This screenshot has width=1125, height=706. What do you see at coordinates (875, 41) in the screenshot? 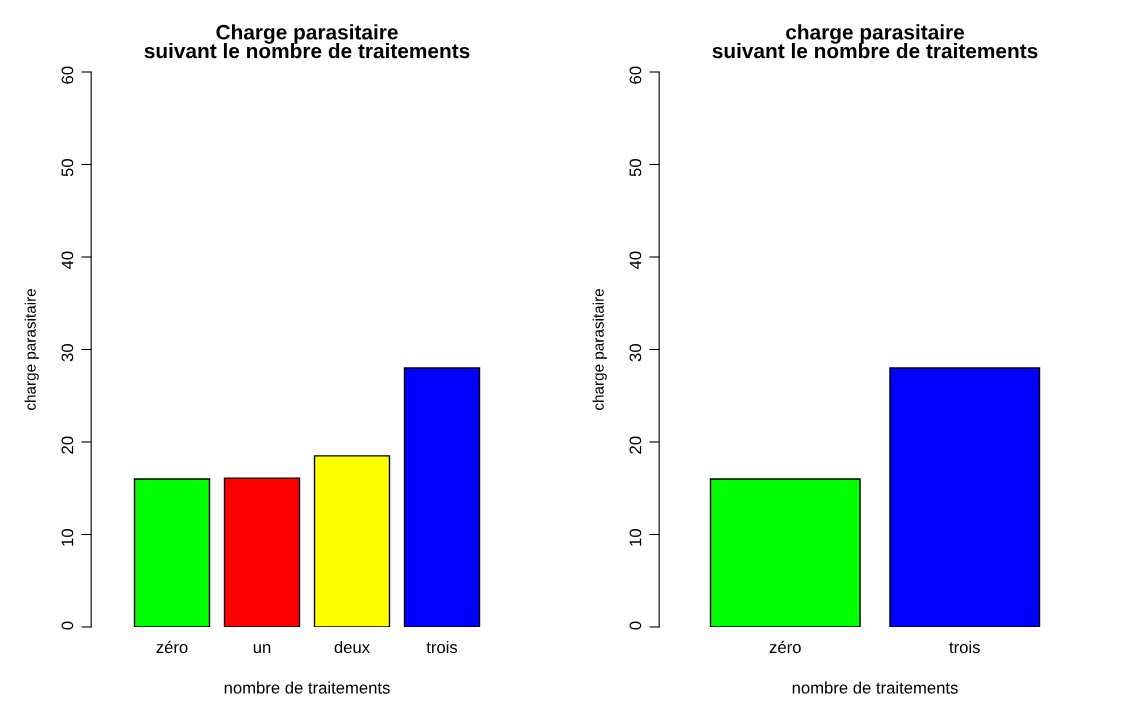
I see `chart-title: charge parasitaire suivant le nombre de traitements` at bounding box center [875, 41].